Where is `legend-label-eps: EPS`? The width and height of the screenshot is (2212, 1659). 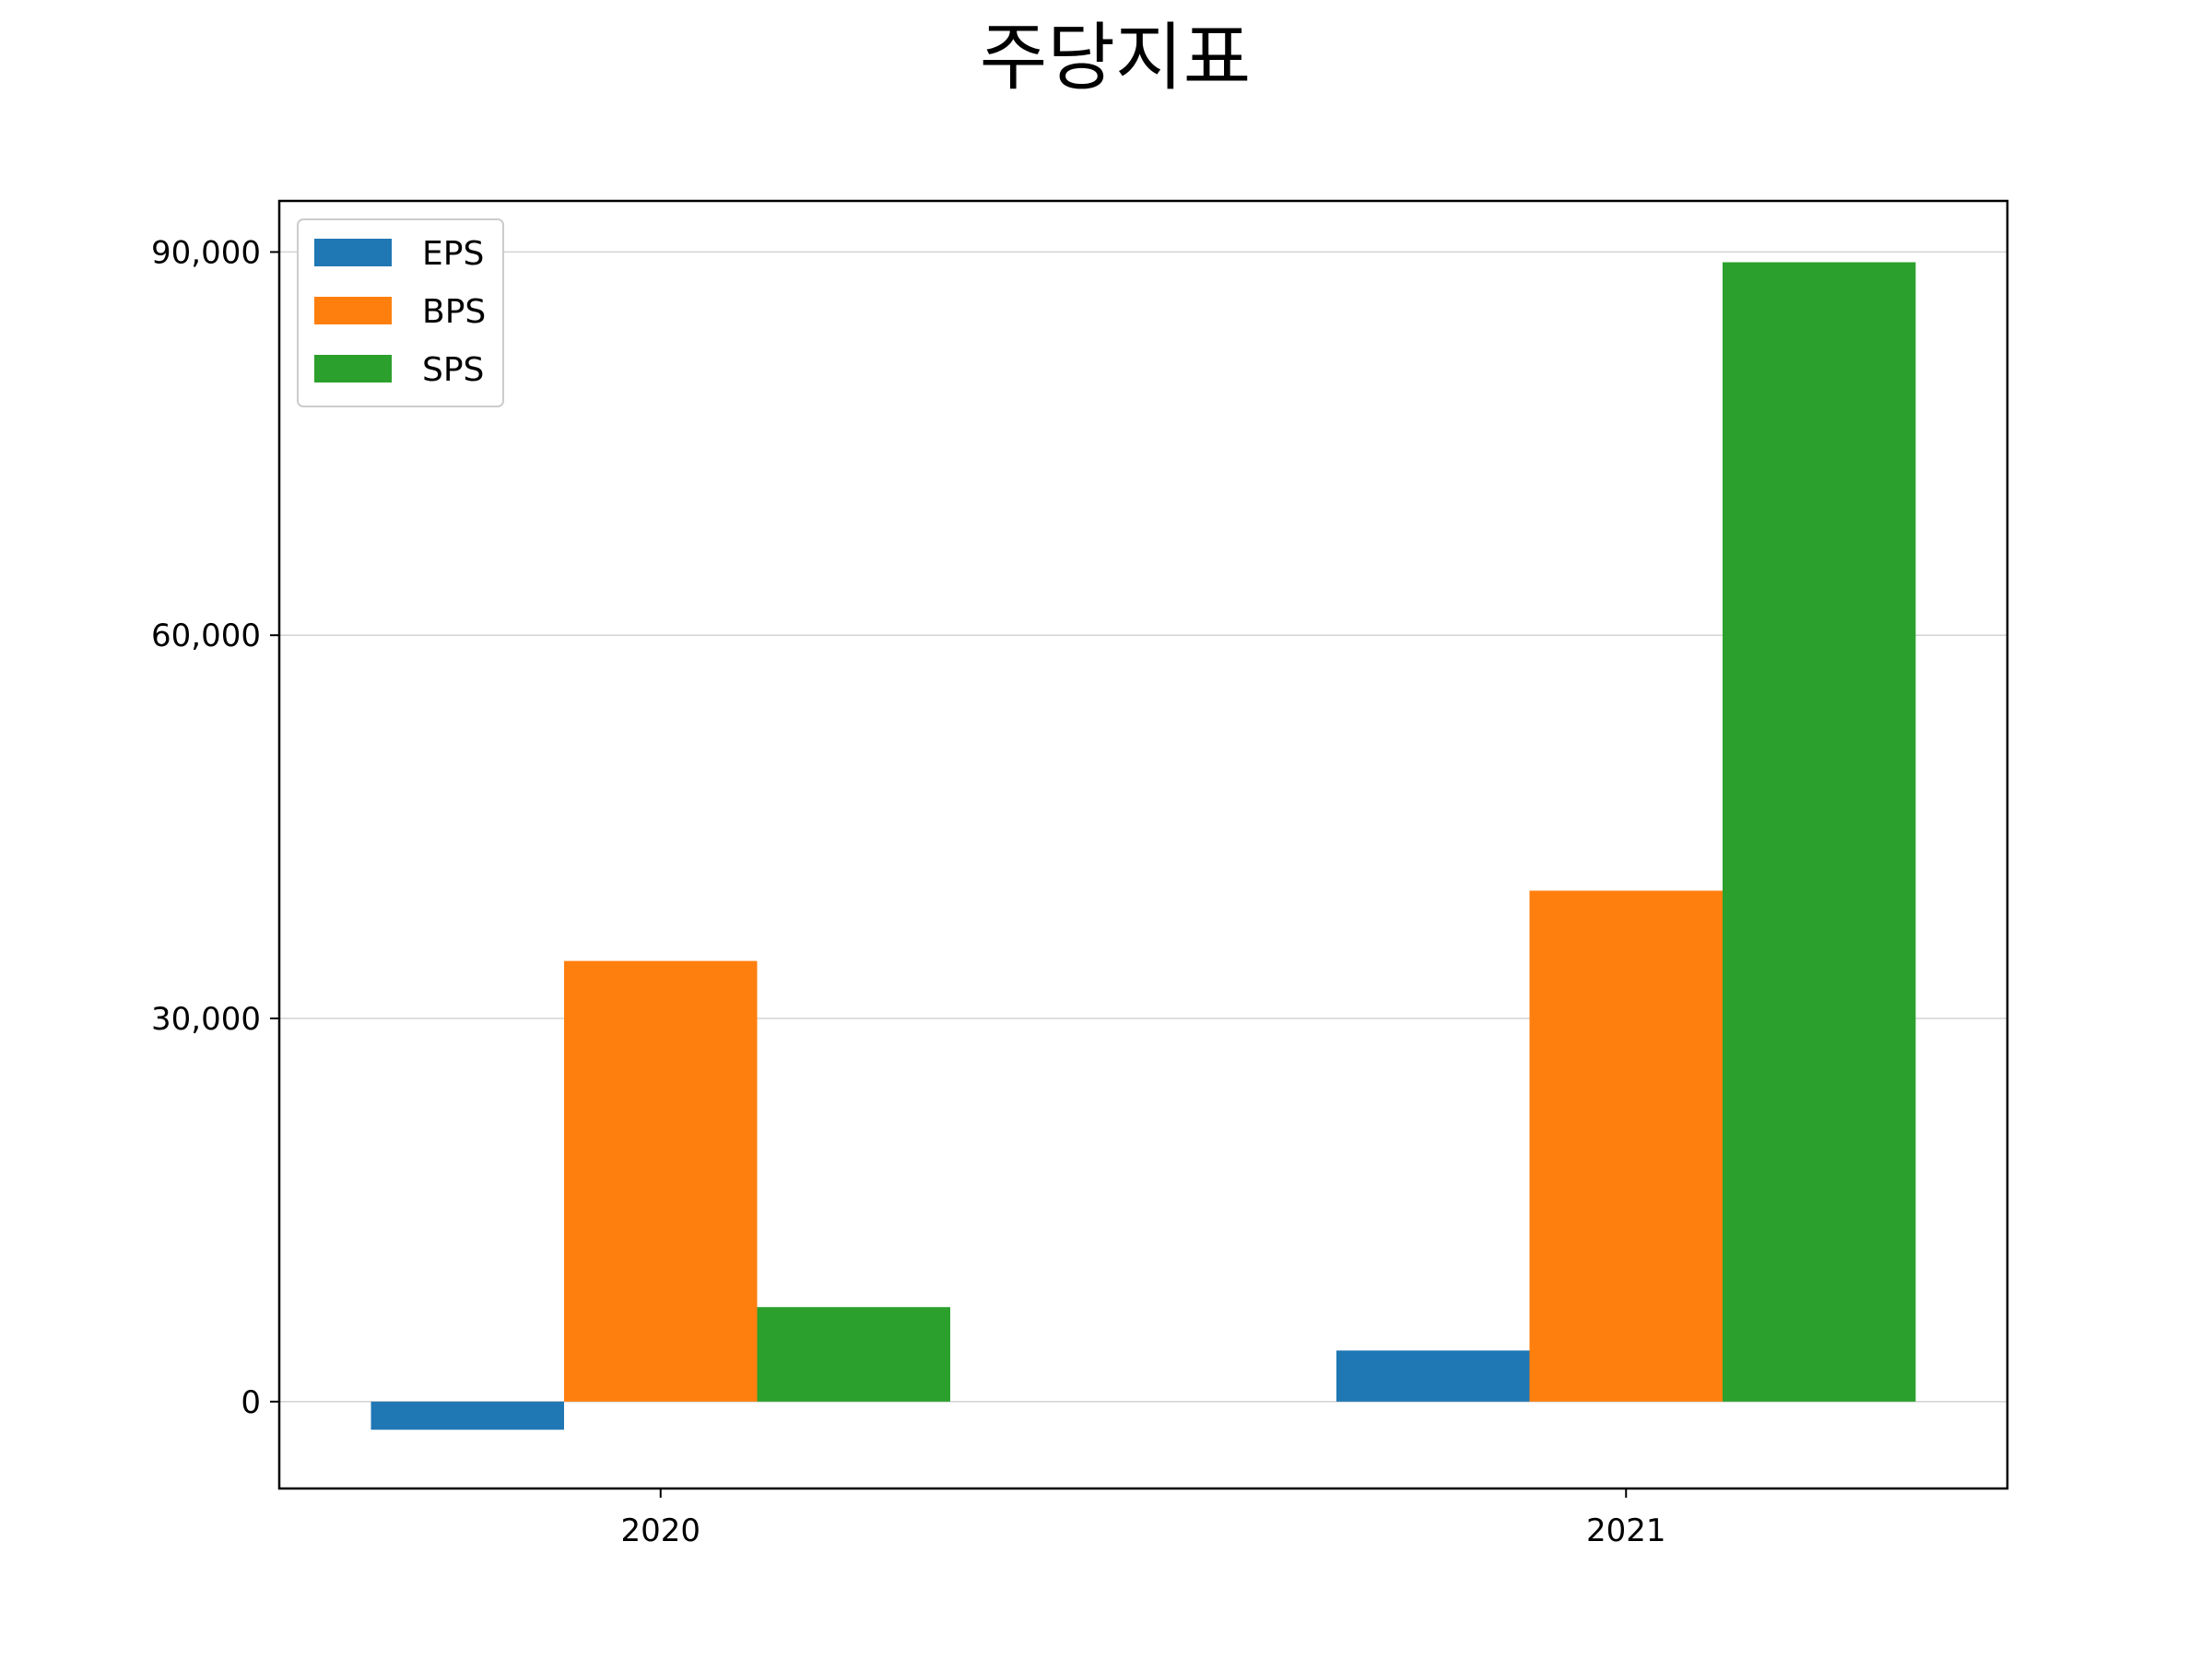 legend-label-eps: EPS is located at coordinates (453, 254).